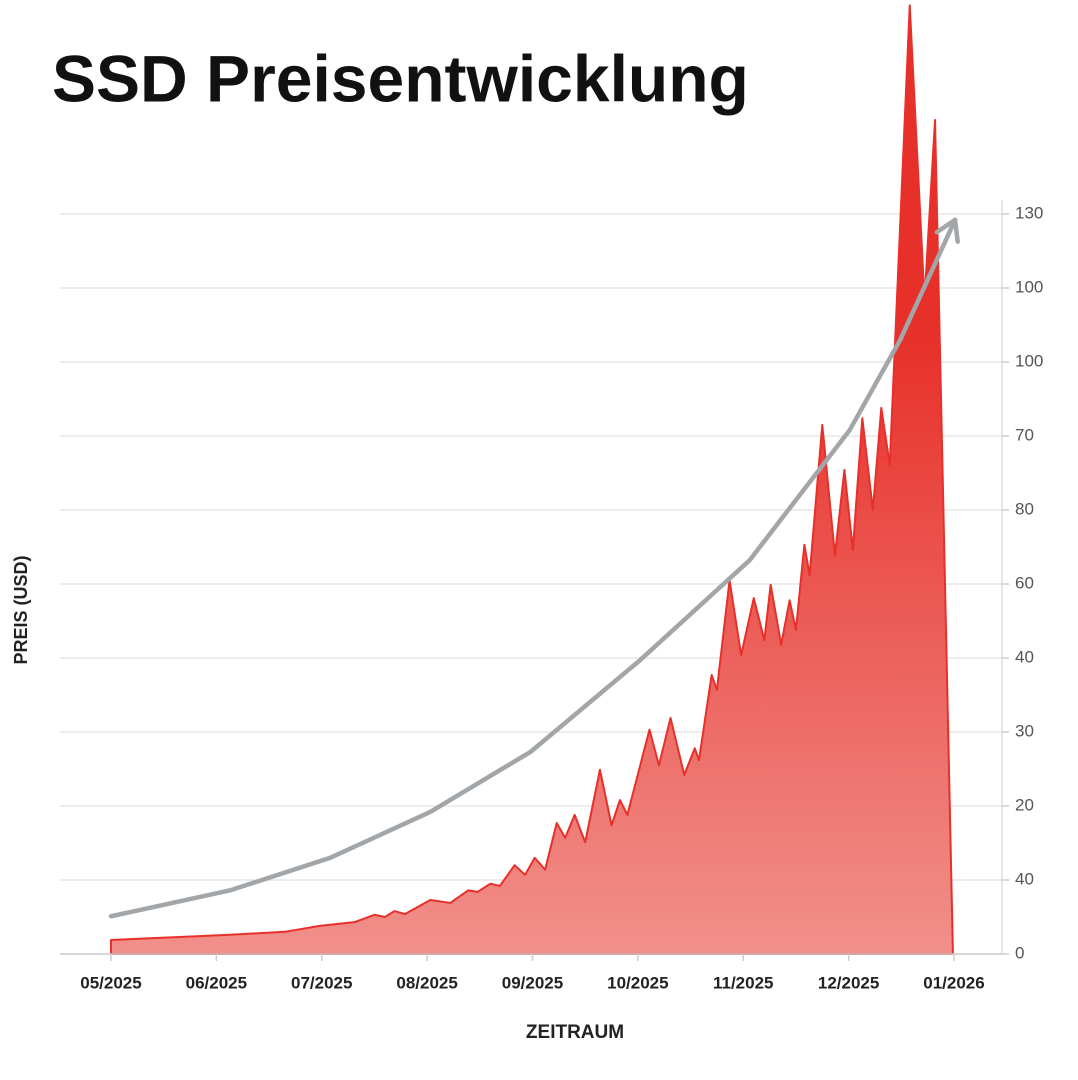 This screenshot has height=1080, width=1078. I want to click on x-axis-label: ZEITRAUM, so click(575, 1032).